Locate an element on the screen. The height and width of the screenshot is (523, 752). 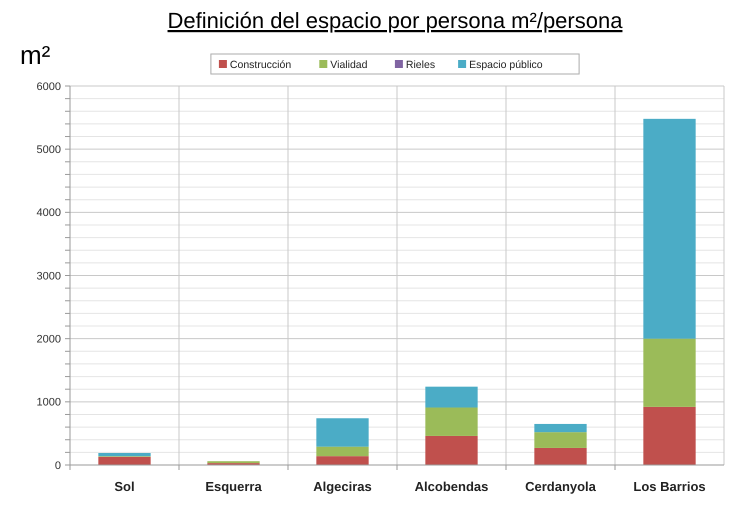
x-tick-label: Sol is located at coordinates (124, 486).